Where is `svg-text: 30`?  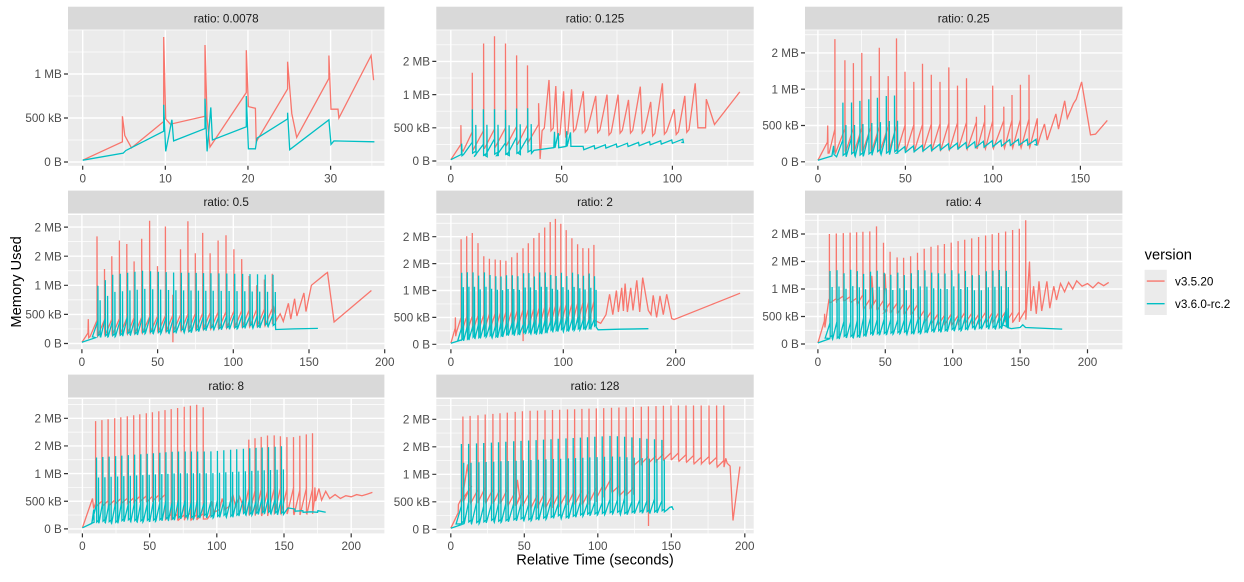 svg-text: 30 is located at coordinates (331, 178).